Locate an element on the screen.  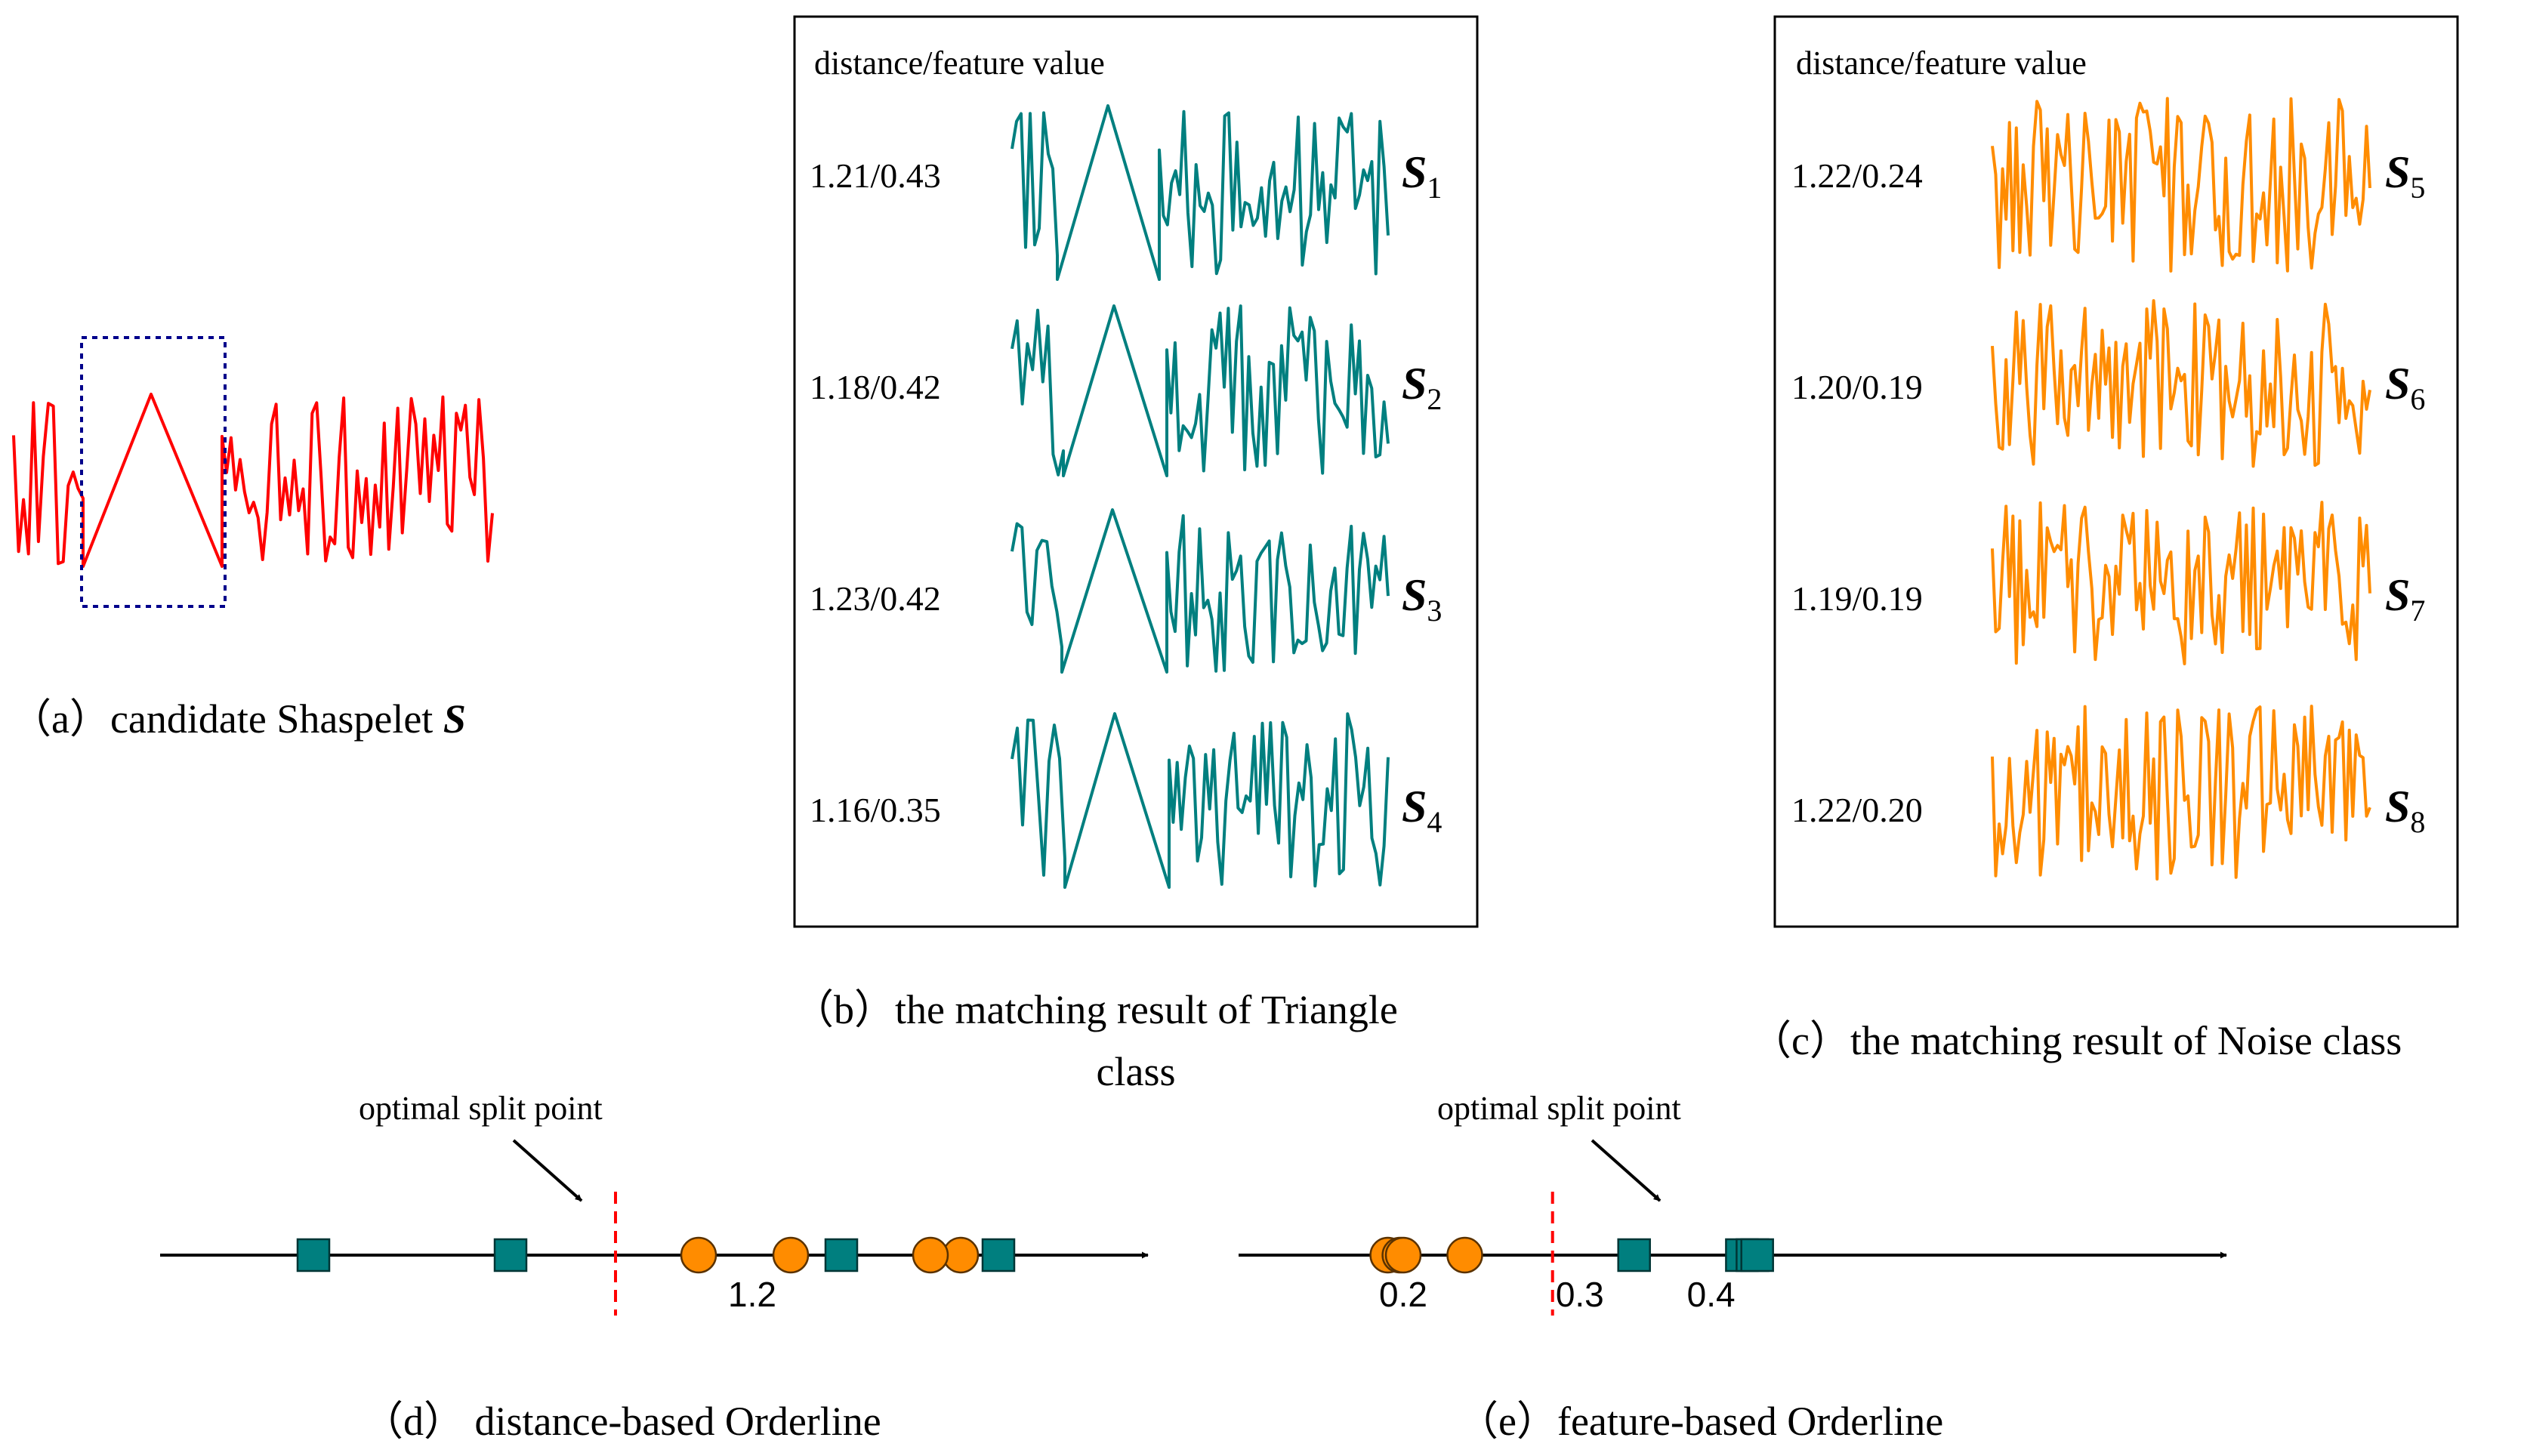
panel-b-header: distance/feature value is located at coordinates (959, 63).